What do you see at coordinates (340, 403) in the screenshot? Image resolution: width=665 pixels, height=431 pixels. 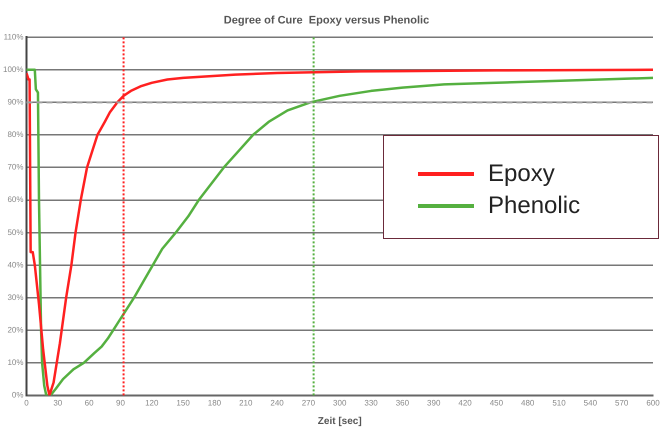 I see `x-tick-label: 300` at bounding box center [340, 403].